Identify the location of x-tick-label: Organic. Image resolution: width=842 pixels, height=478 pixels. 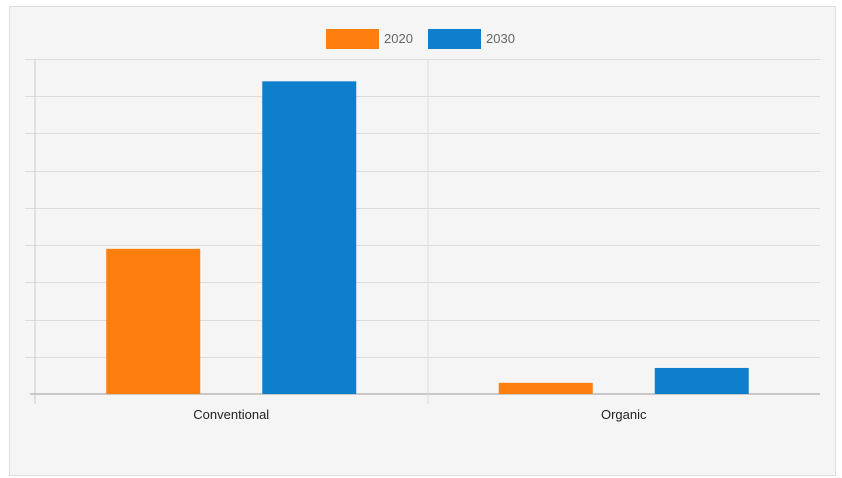
(624, 414).